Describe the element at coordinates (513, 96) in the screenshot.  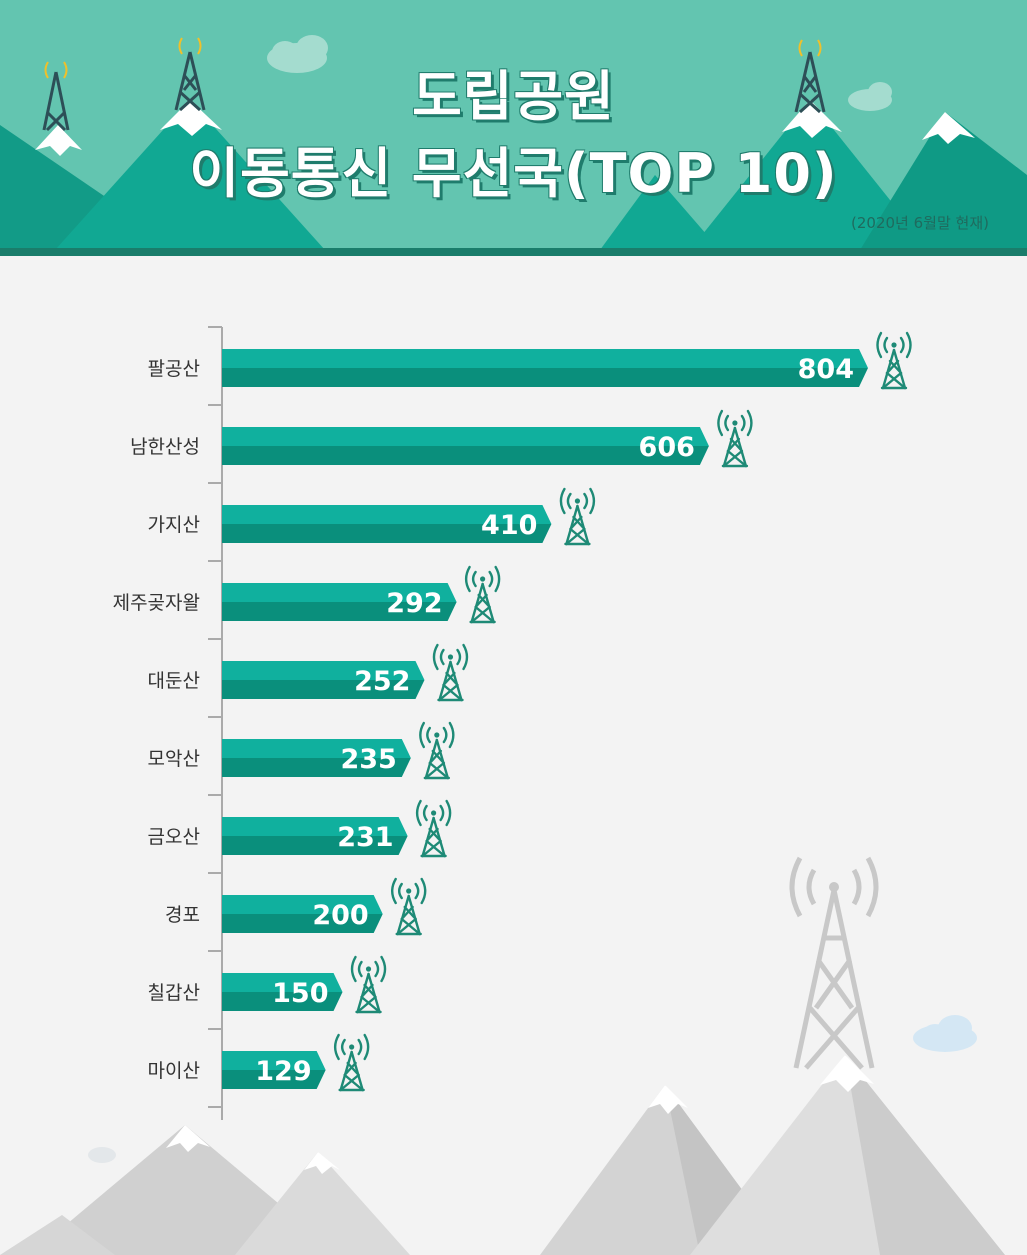
I see `page-title-line1: 도립공원` at that location.